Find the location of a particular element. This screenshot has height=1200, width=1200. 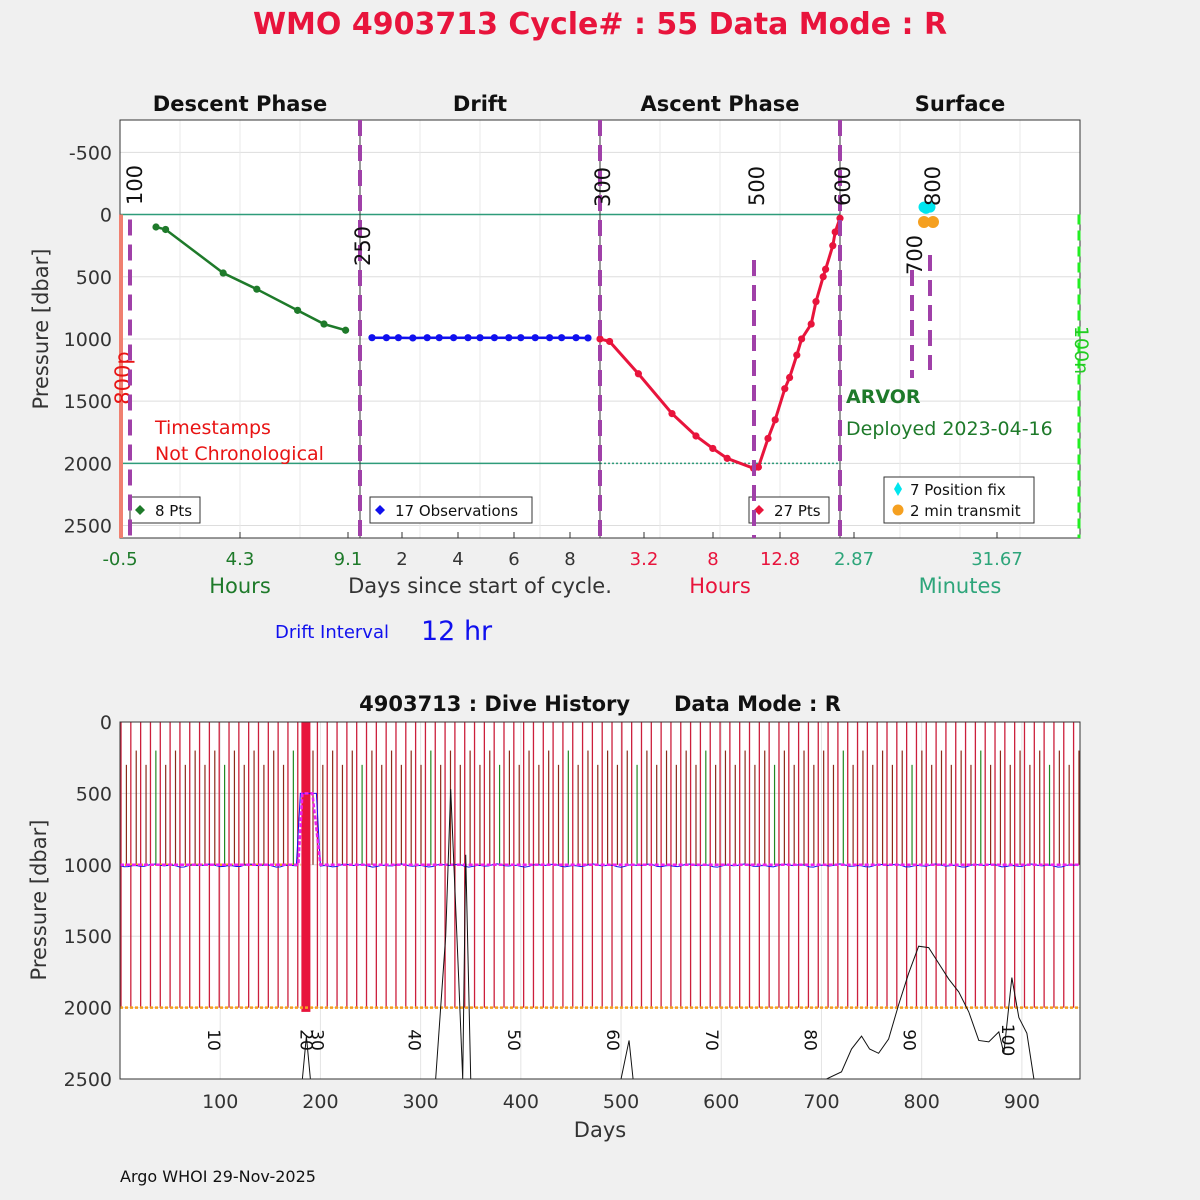

depth-marker-label: 600 is located at coordinates (843, 186).